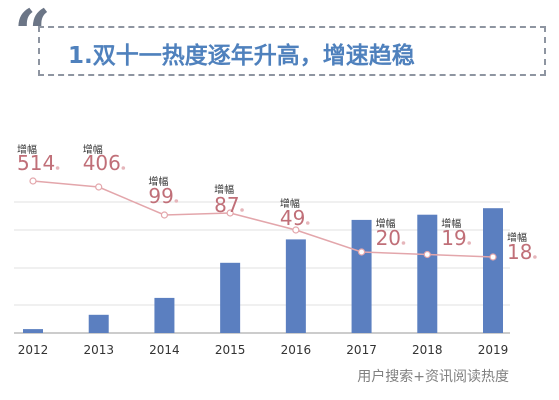 The height and width of the screenshot is (400, 559). I want to click on growth-value-dot-2013, so click(123, 168).